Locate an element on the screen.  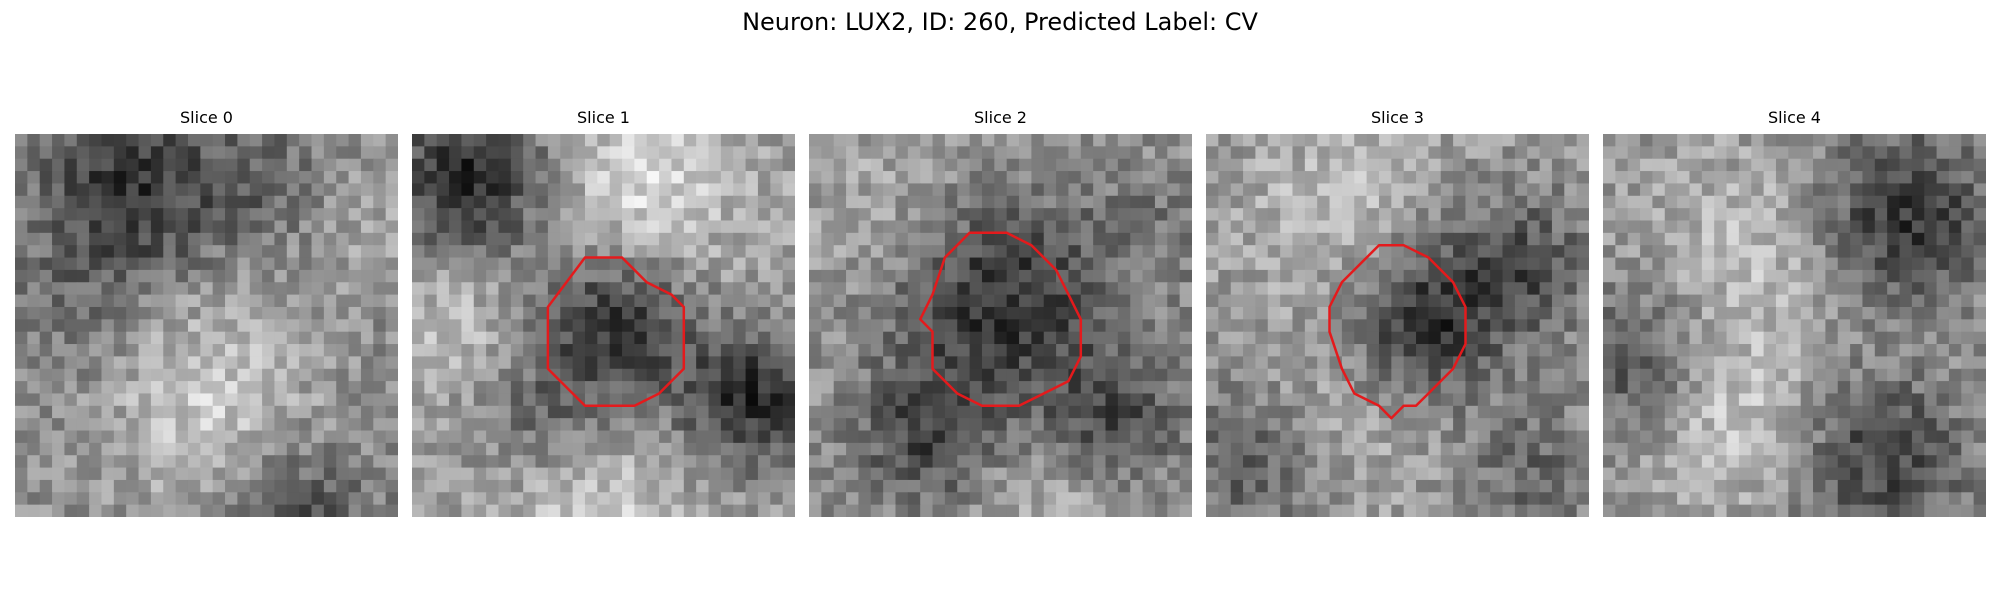
slice-panel-3: Slice 3 is located at coordinates (1397, 312).